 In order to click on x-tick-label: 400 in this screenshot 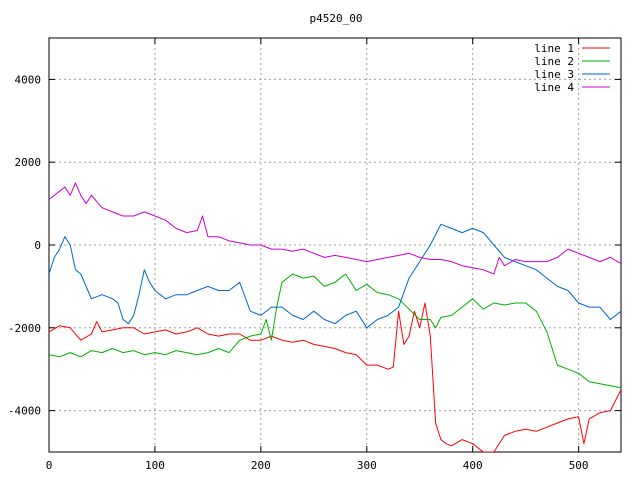, I will do `click(473, 465)`.